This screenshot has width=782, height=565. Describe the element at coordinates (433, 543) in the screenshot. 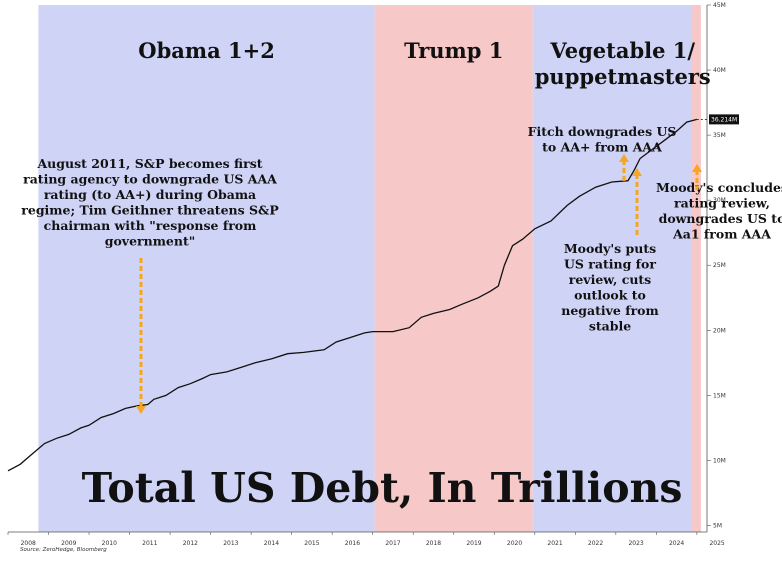

I see `x-tick-label: 2018` at that location.